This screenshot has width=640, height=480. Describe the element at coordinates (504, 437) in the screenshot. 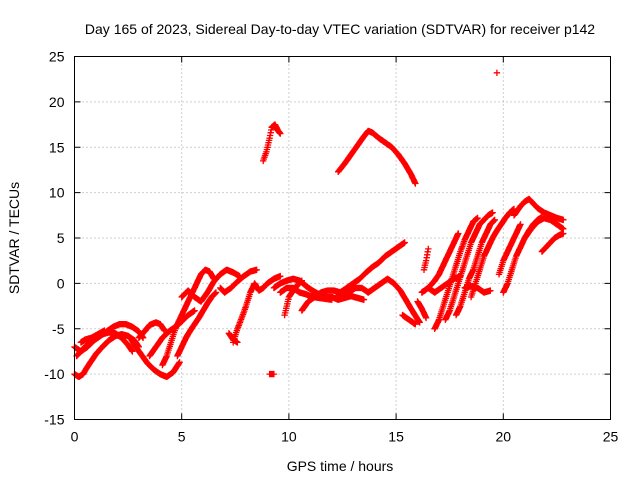

I see `x-tick-label: 20` at that location.